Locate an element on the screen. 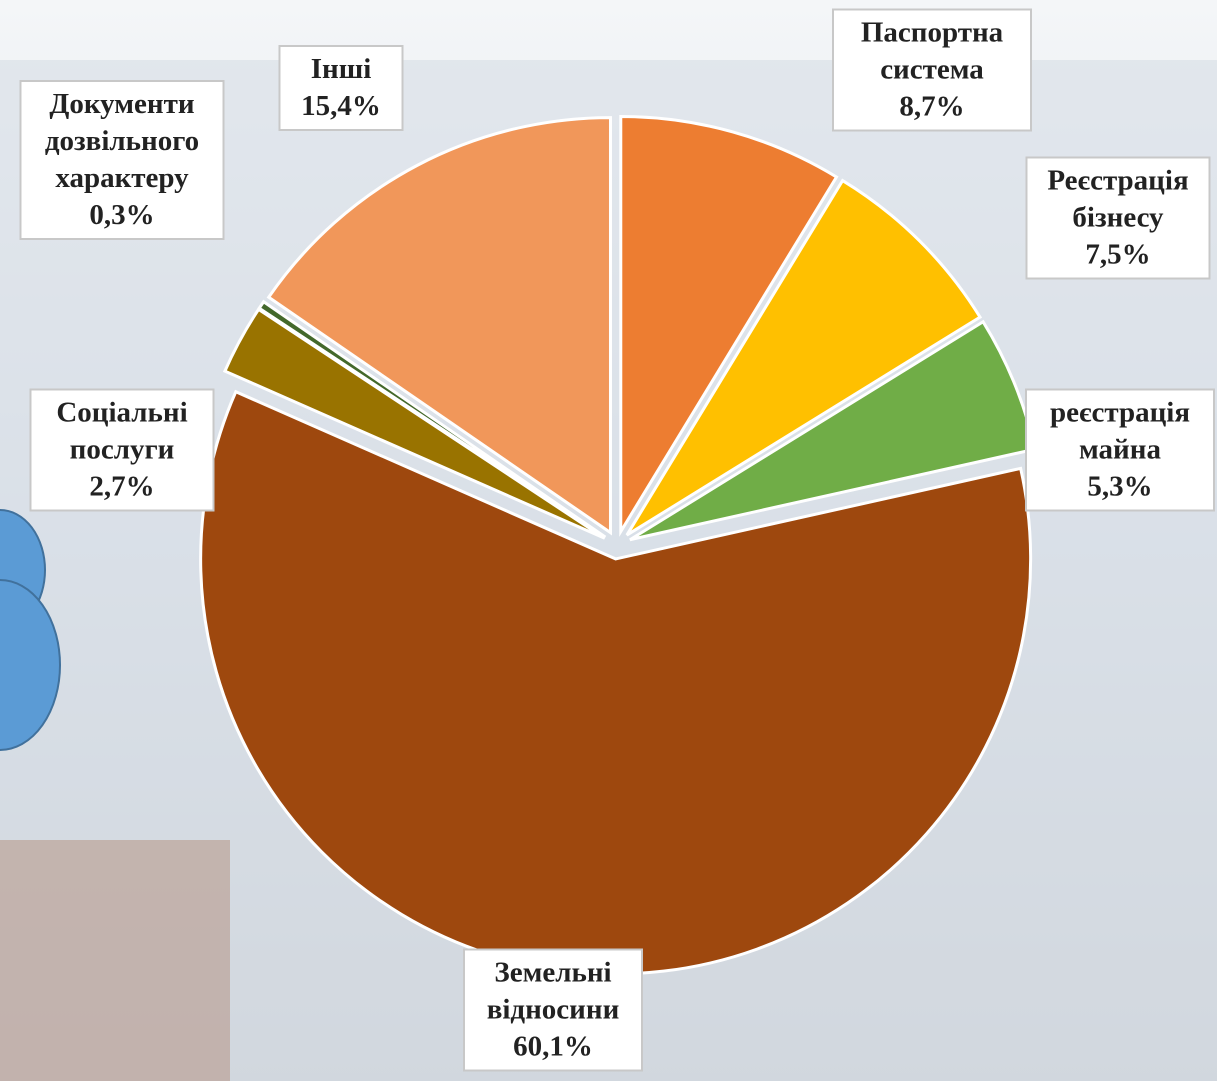 The height and width of the screenshot is (1081, 1217). data-label: Реєстрація бізнесу 7,5% is located at coordinates (1118, 218).